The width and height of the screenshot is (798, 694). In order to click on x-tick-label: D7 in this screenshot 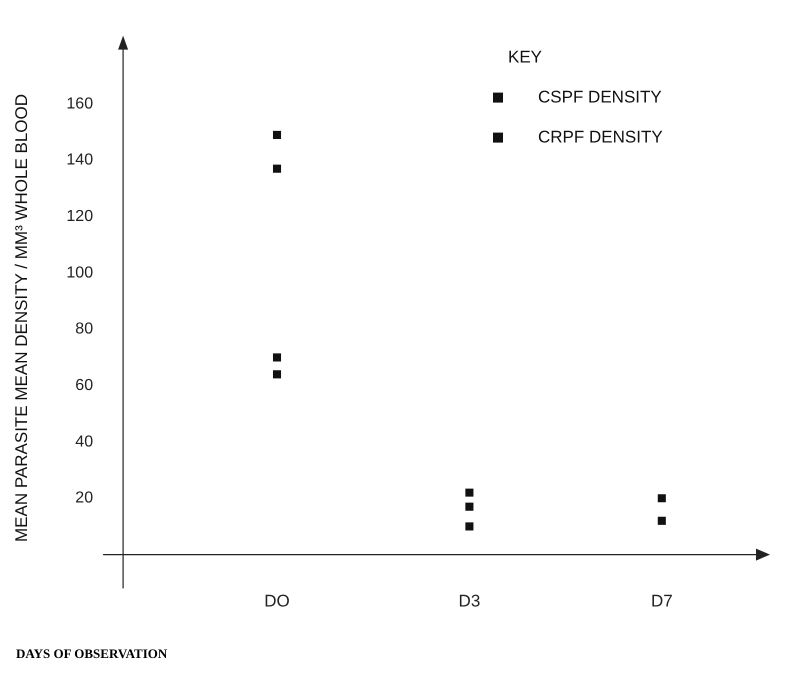, I will do `click(661, 600)`.